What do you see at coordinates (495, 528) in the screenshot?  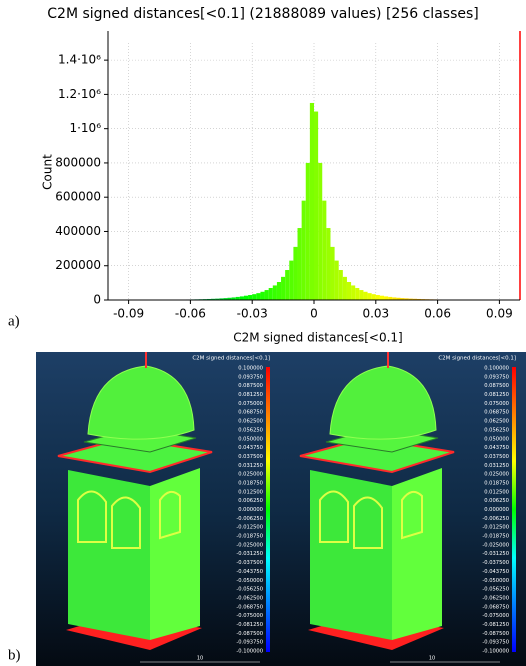 I see `scale-label: -0.012500` at bounding box center [495, 528].